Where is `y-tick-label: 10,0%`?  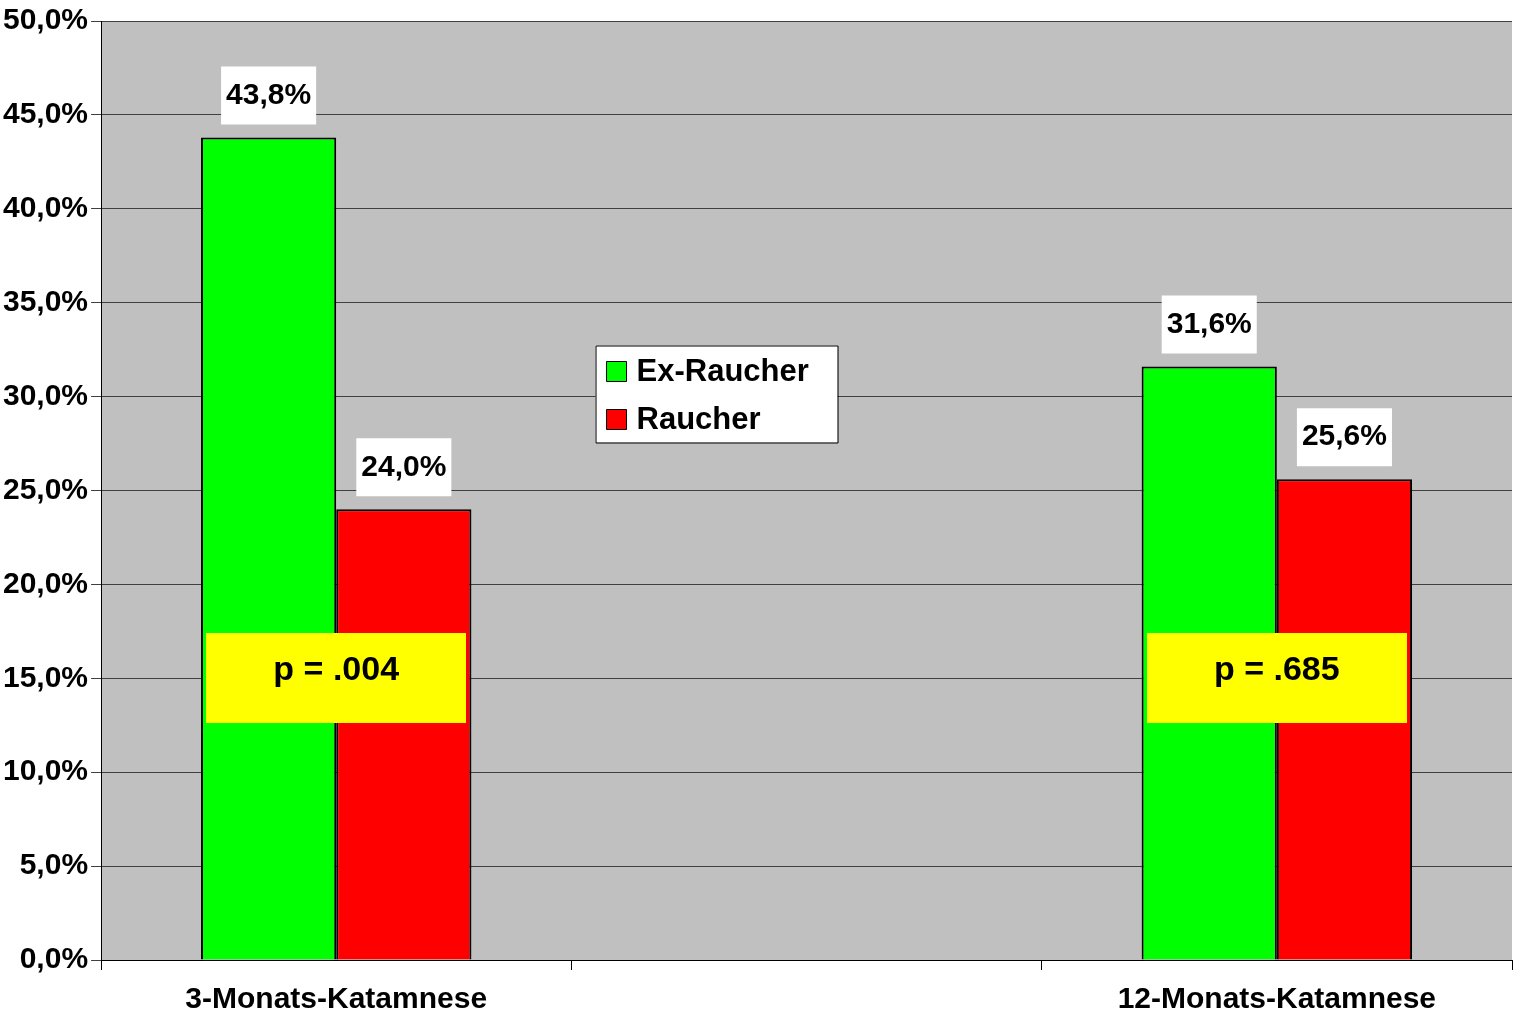 y-tick-label: 10,0% is located at coordinates (45, 770).